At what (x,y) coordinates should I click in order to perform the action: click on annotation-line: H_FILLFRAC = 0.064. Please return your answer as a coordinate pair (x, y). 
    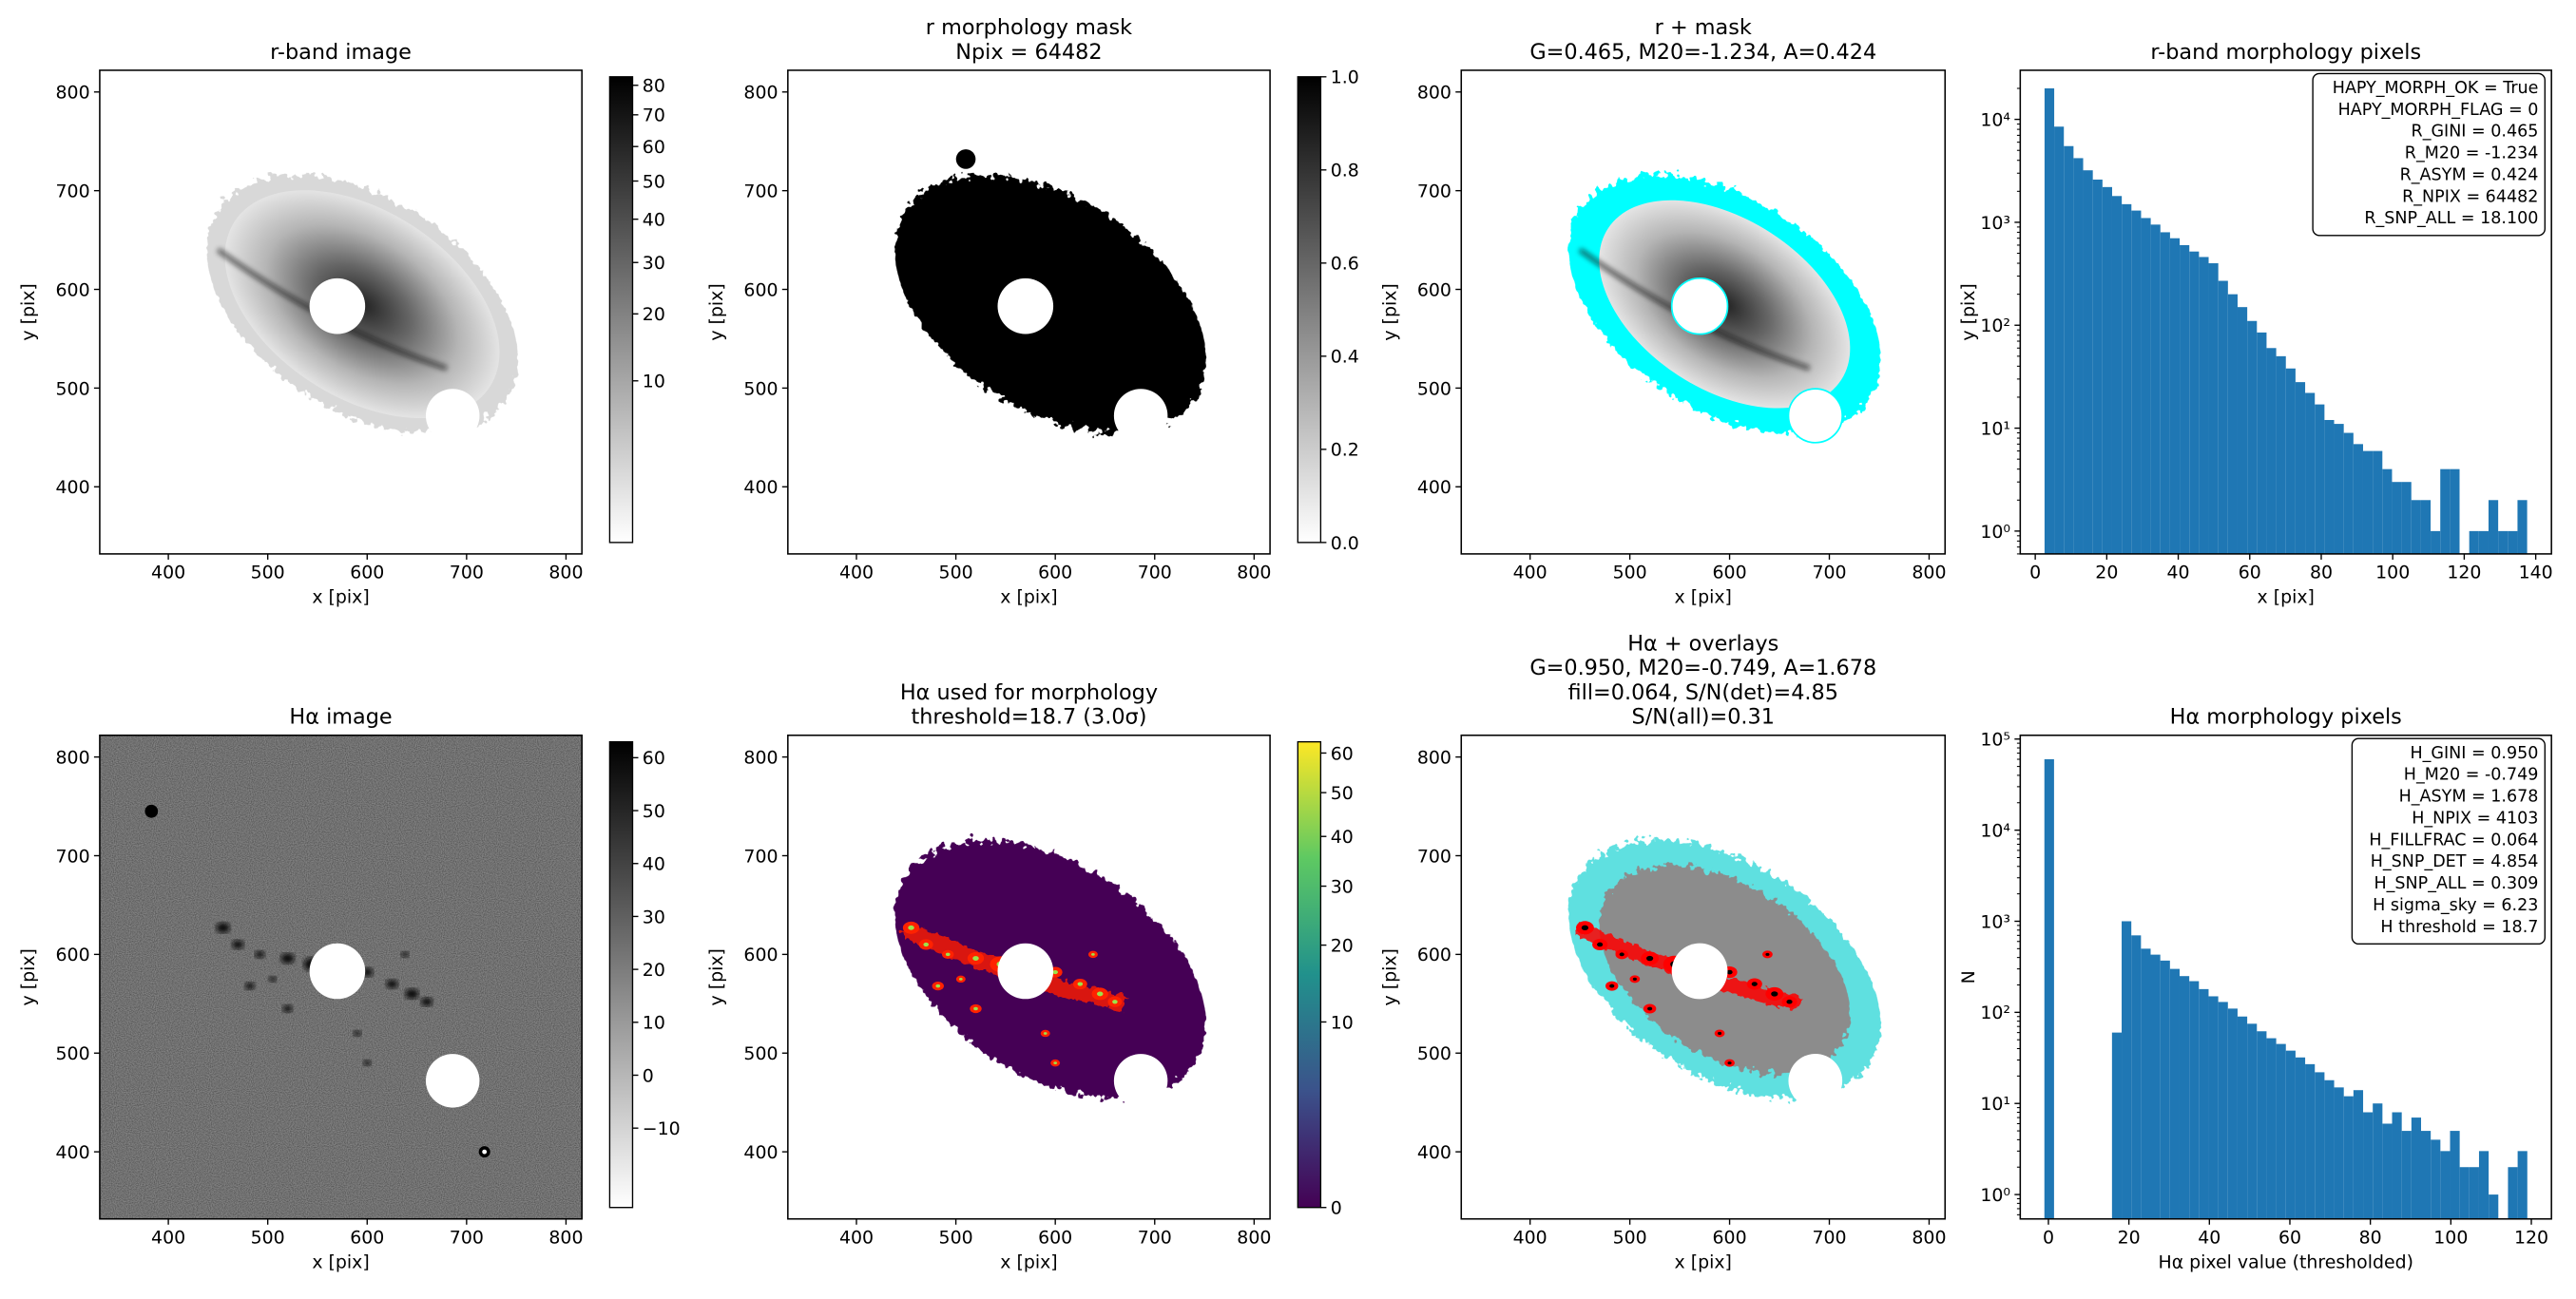
    Looking at the image, I should click on (2453, 840).